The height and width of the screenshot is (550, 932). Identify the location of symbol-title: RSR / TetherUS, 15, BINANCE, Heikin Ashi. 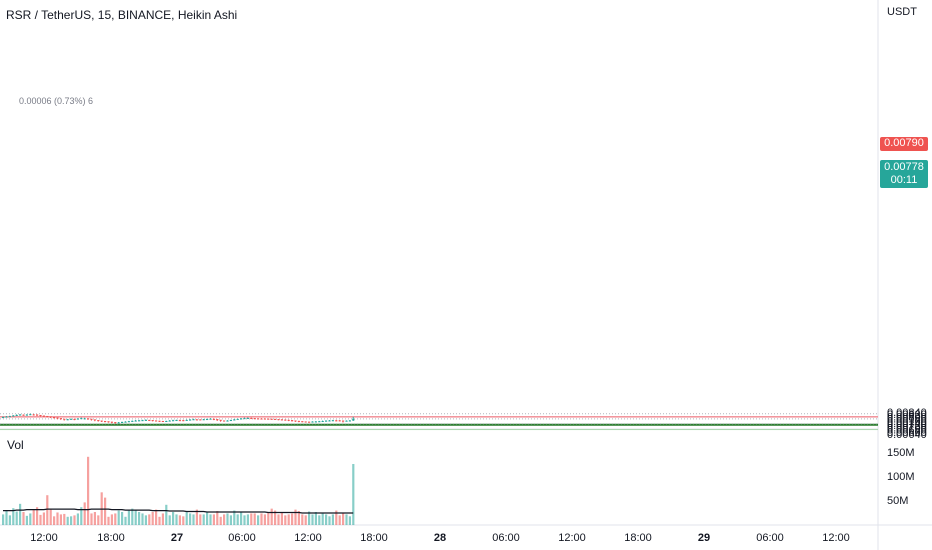
(122, 15).